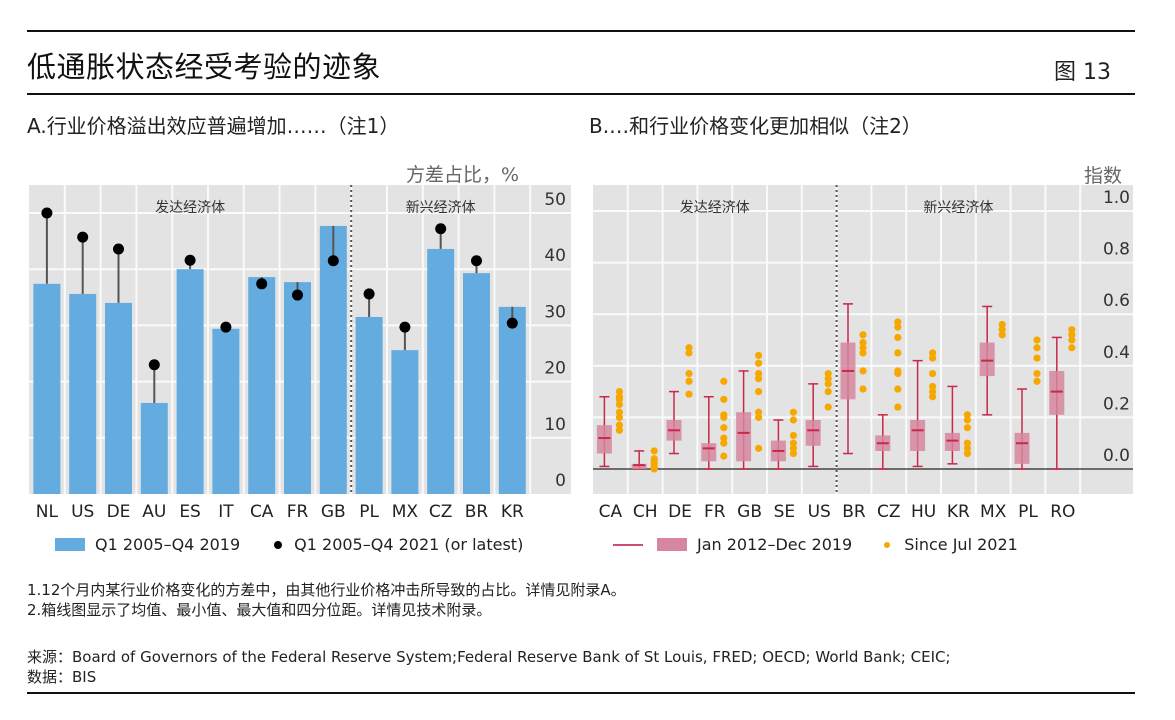 The height and width of the screenshot is (720, 1175). I want to click on recent-point-MX, so click(1002, 335).